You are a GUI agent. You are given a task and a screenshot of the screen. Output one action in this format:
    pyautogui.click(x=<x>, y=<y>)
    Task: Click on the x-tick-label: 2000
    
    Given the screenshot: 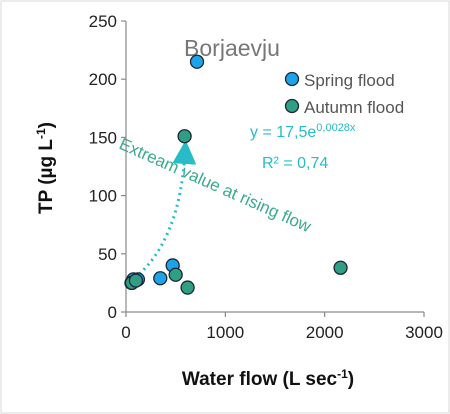 What is the action you would take?
    pyautogui.click(x=325, y=332)
    